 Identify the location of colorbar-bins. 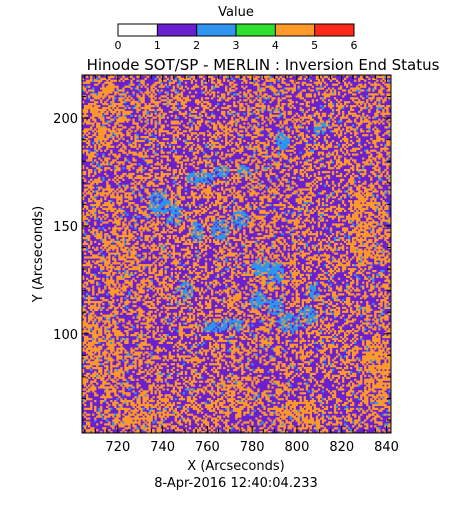
(236, 30).